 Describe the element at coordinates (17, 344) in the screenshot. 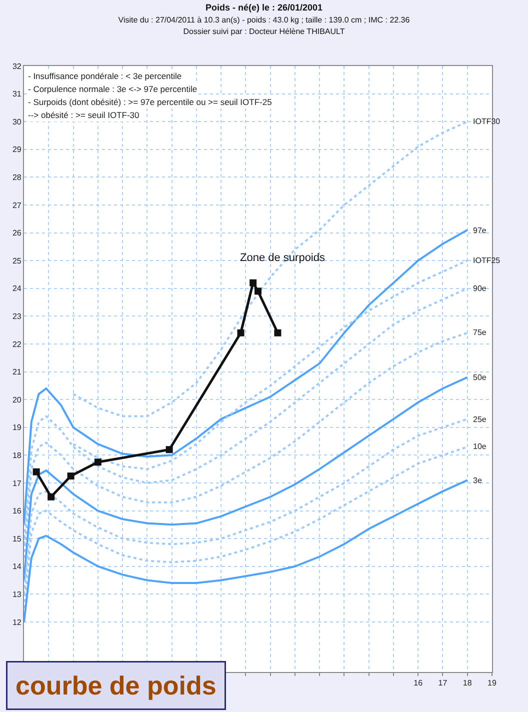

I see `y-tick-label: 22` at that location.